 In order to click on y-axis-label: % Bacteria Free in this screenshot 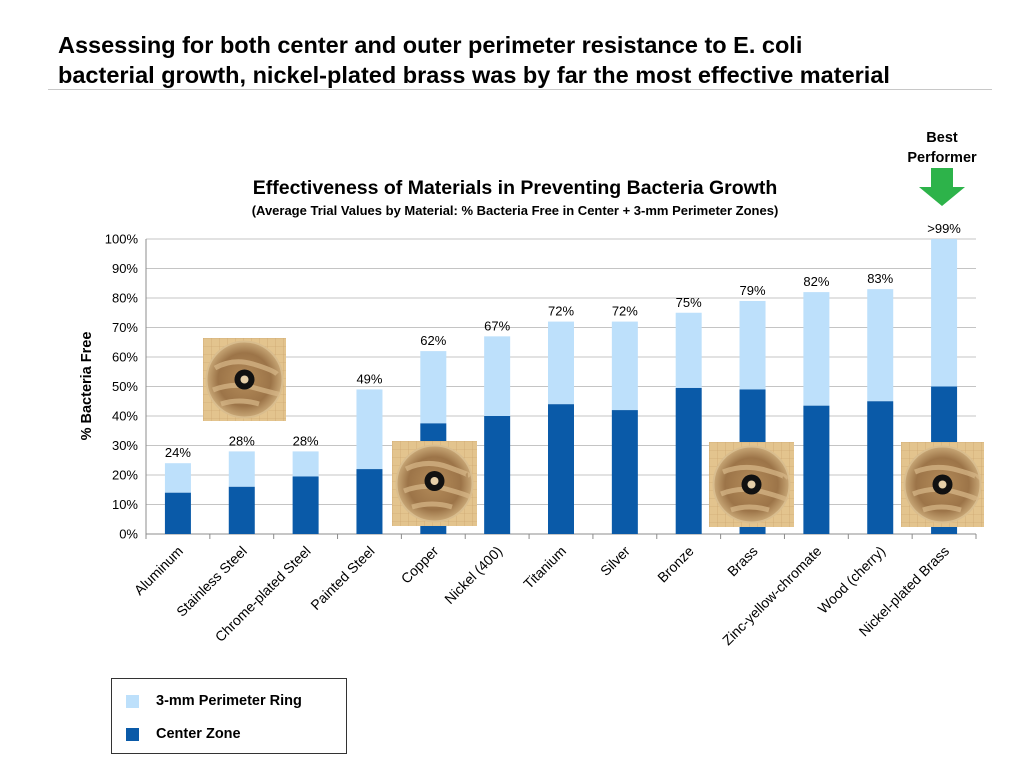, I will do `click(87, 386)`.